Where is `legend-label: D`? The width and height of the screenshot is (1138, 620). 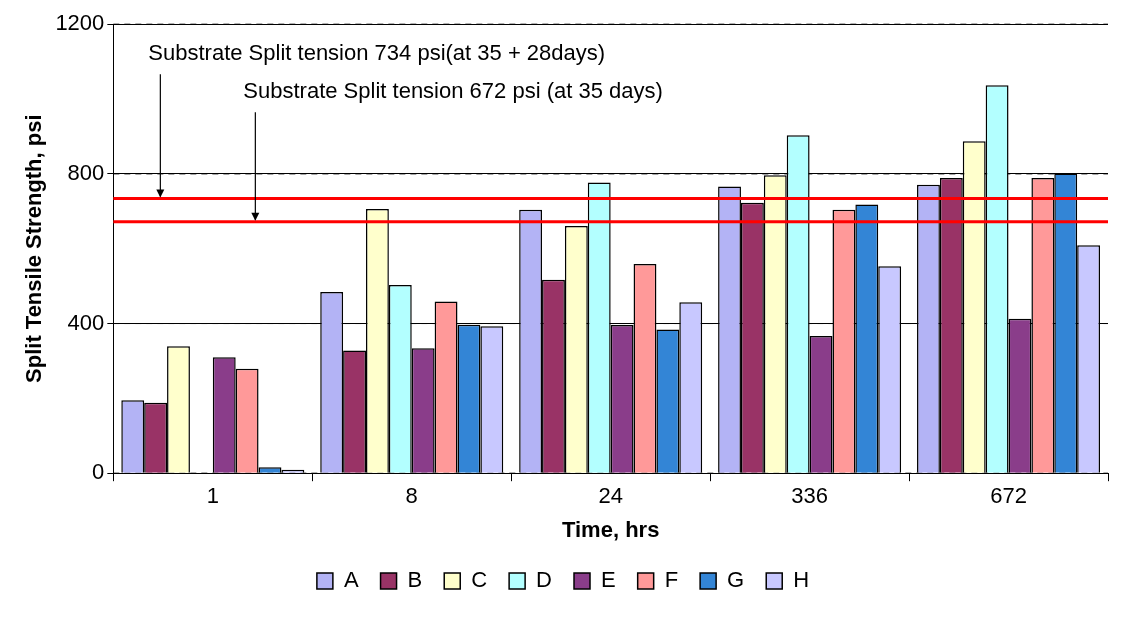 legend-label: D is located at coordinates (544, 580).